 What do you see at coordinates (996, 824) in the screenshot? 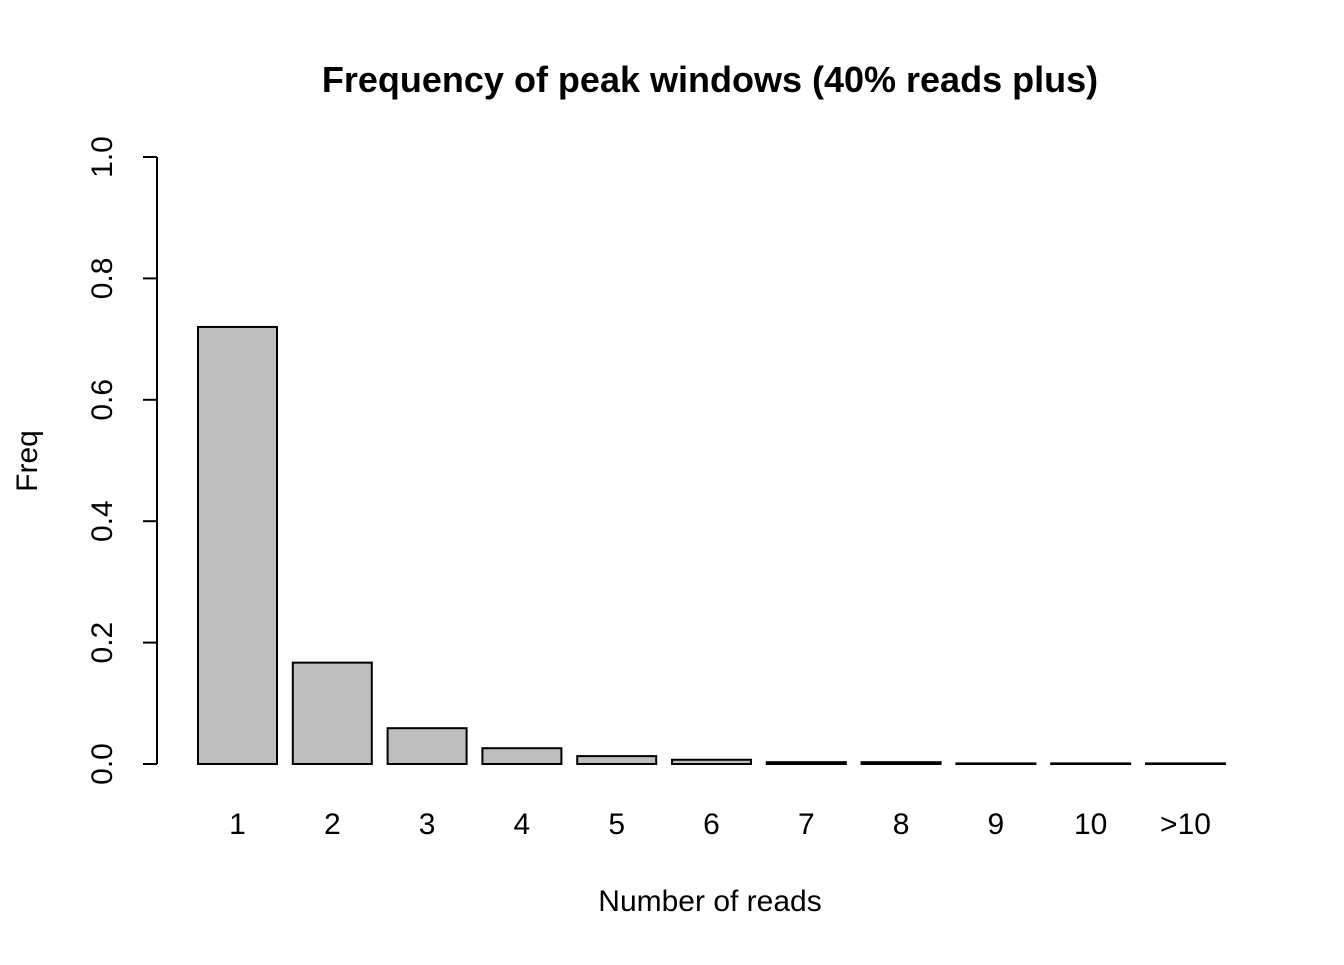
I see `x-tick-label: 9` at bounding box center [996, 824].